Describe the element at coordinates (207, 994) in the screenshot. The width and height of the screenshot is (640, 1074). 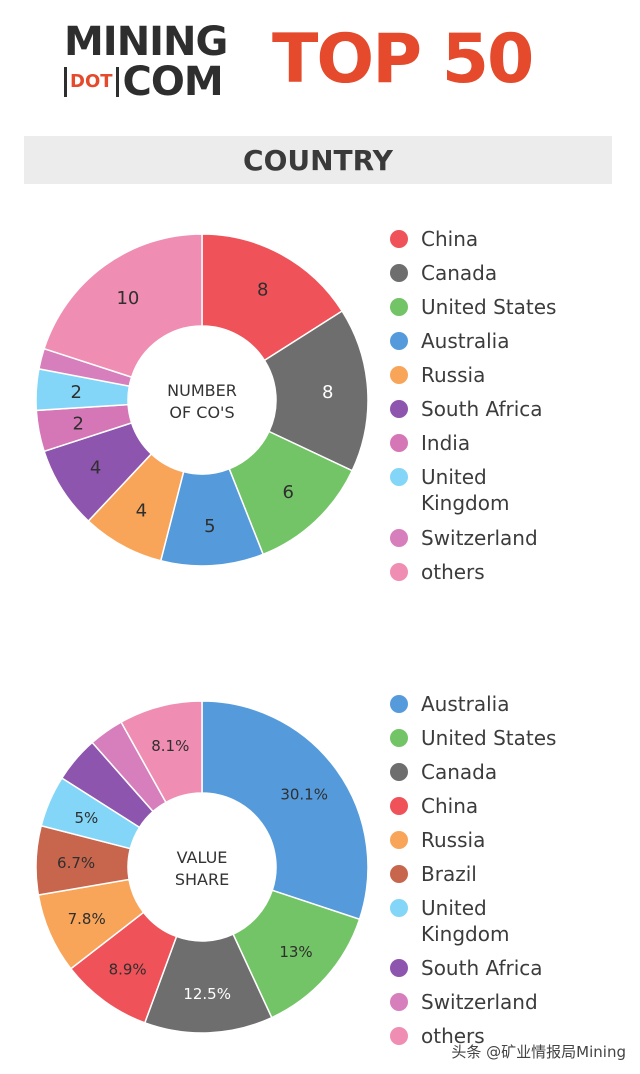
I see `data-label-canada: 12.5%` at that location.